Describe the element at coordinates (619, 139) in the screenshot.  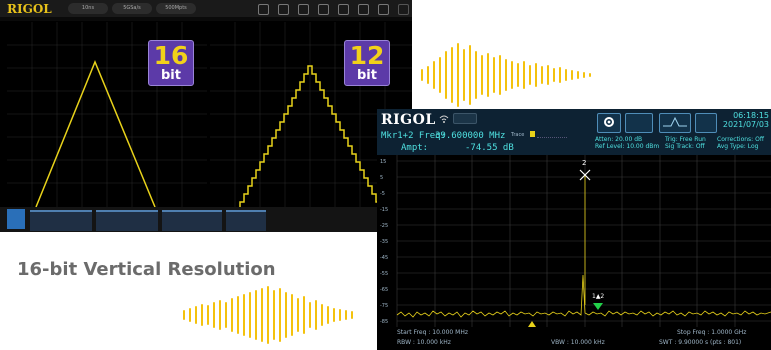
I see `atten-text: Atten: 20.00 dB` at that location.